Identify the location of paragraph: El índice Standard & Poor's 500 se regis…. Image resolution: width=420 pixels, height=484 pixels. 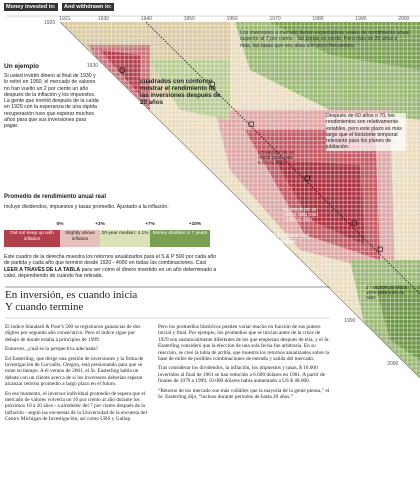
(73, 333).